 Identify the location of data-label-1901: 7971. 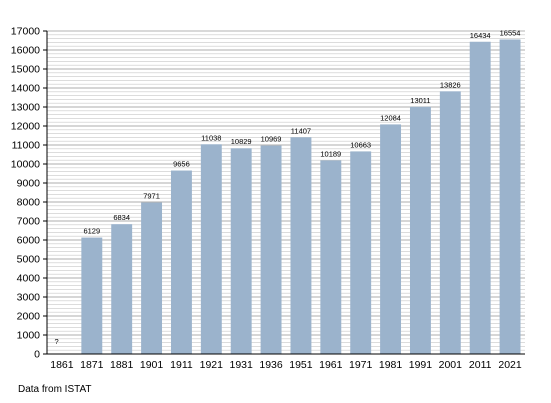
(151, 196).